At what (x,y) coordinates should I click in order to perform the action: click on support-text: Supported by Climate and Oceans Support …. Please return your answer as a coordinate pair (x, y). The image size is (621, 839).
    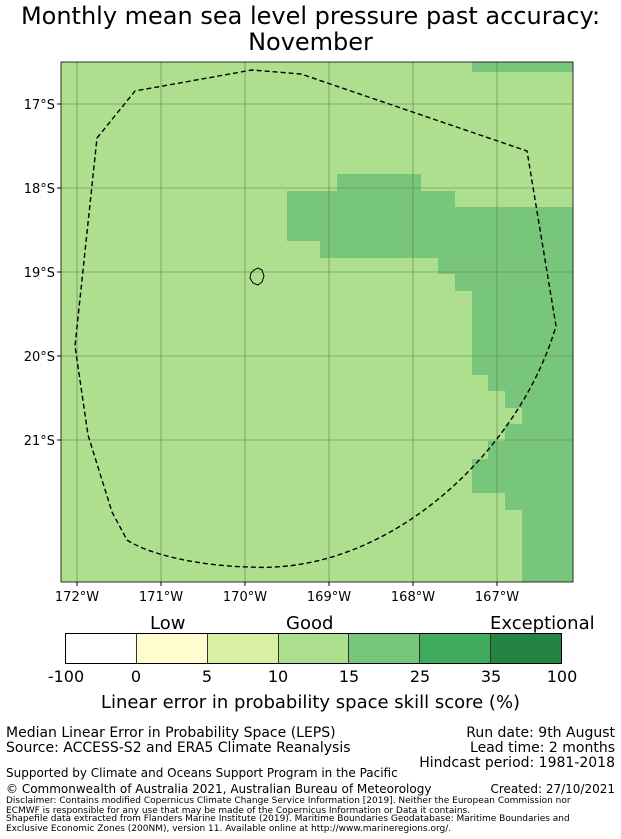
    Looking at the image, I should click on (202, 773).